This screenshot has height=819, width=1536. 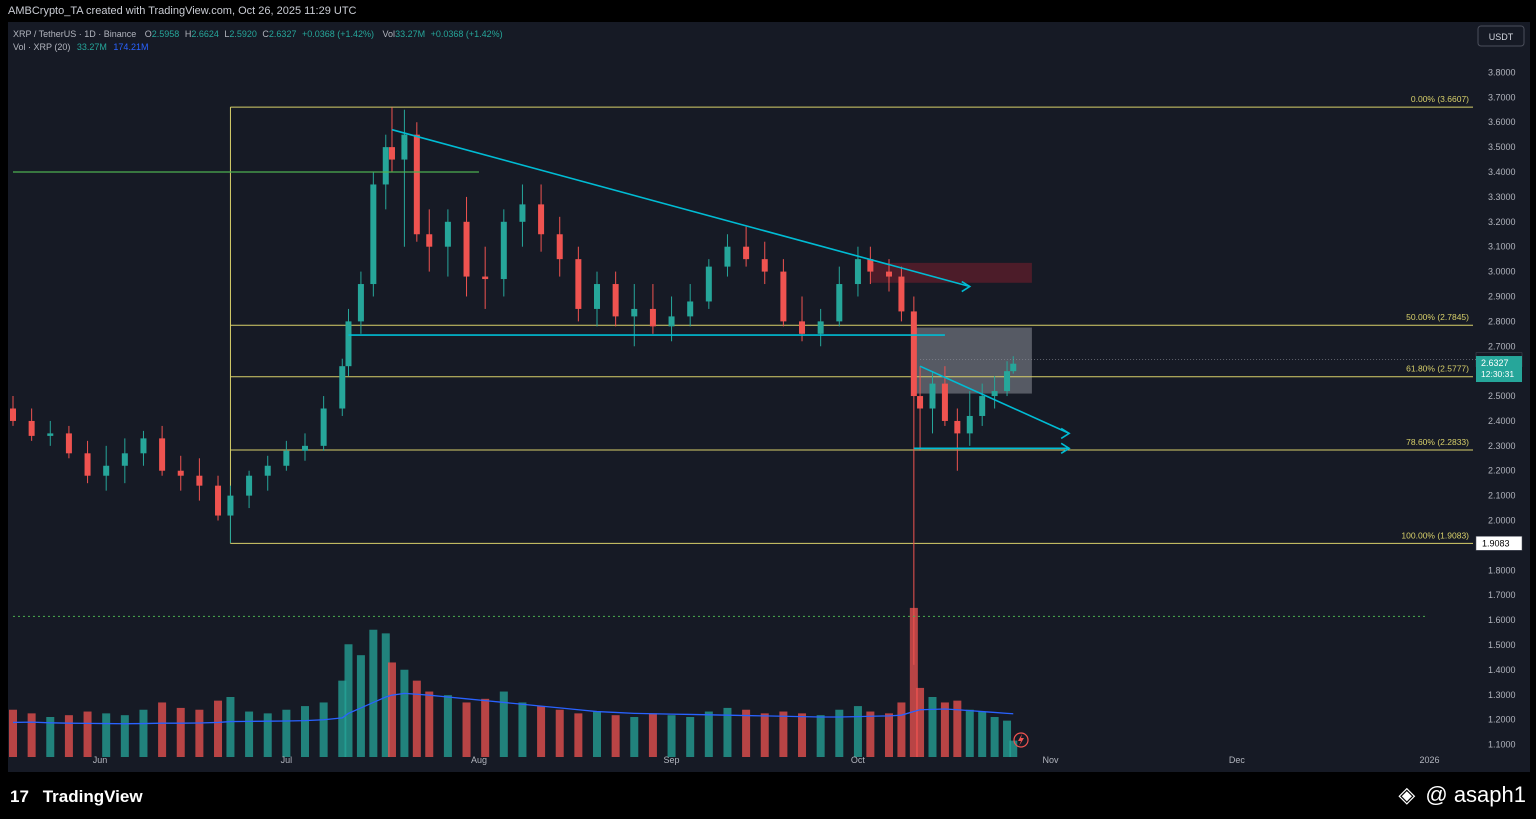 I want to click on binance-icon: ◈, so click(x=1407, y=794).